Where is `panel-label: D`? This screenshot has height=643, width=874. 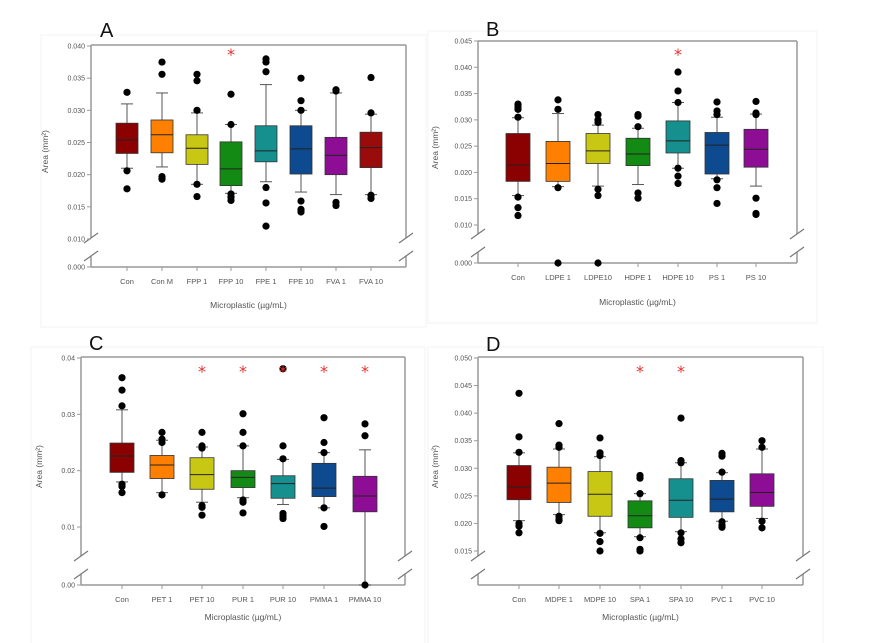 panel-label: D is located at coordinates (493, 345).